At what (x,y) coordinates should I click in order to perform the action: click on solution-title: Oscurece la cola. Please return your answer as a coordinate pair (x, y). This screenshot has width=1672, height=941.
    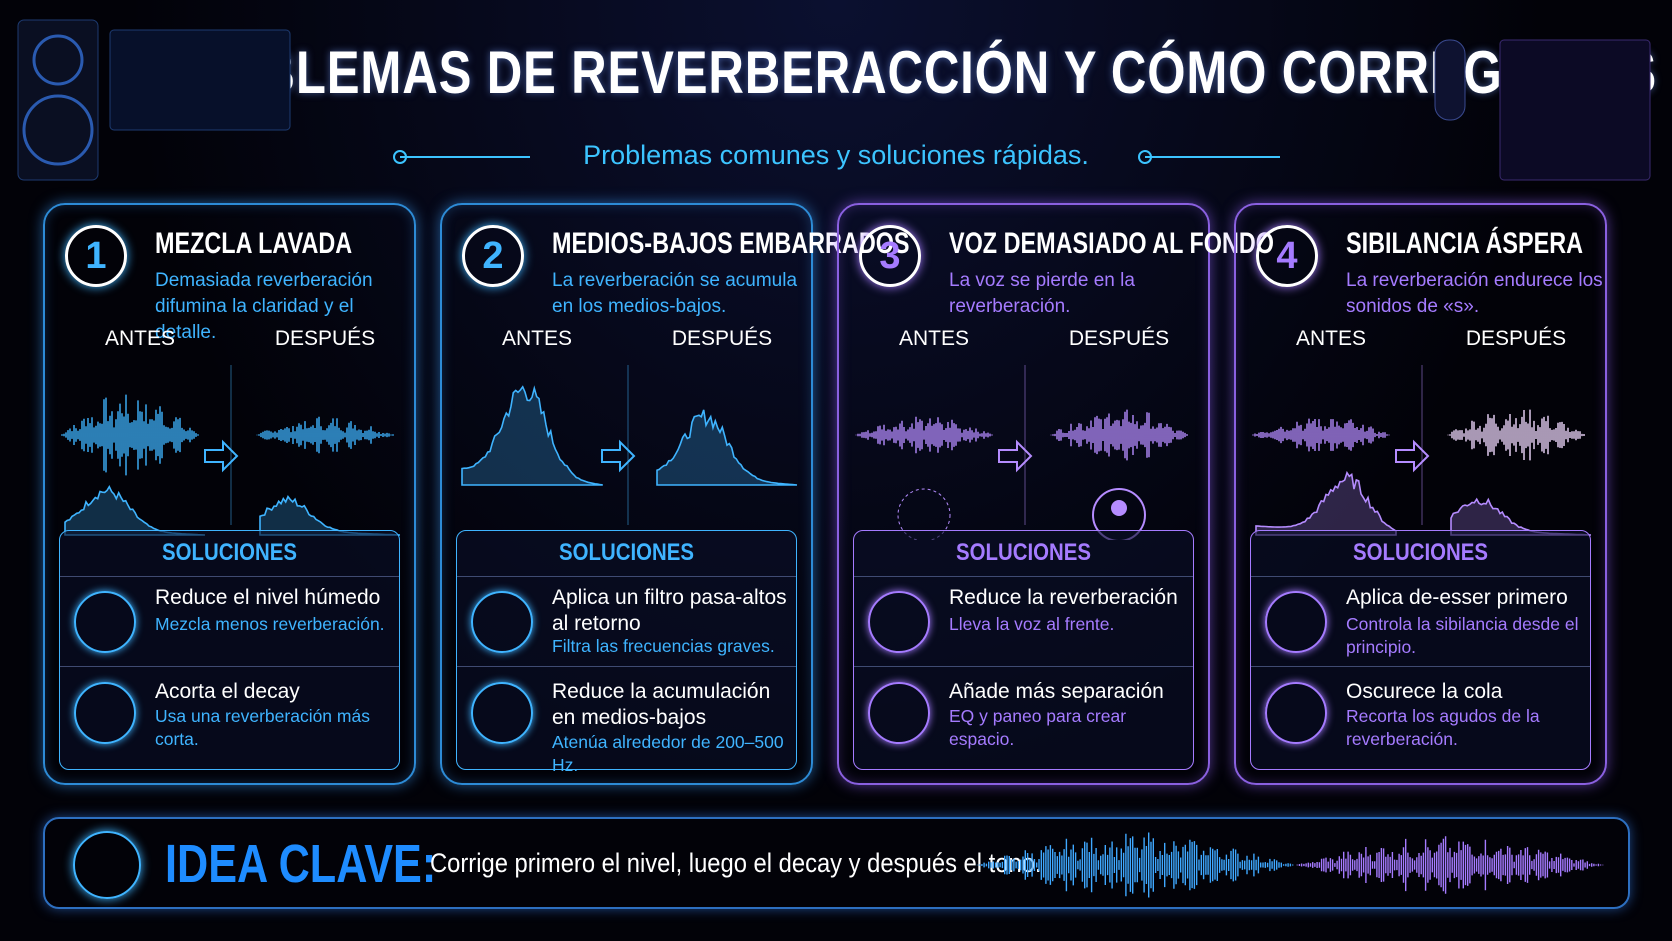
    Looking at the image, I should click on (1424, 691).